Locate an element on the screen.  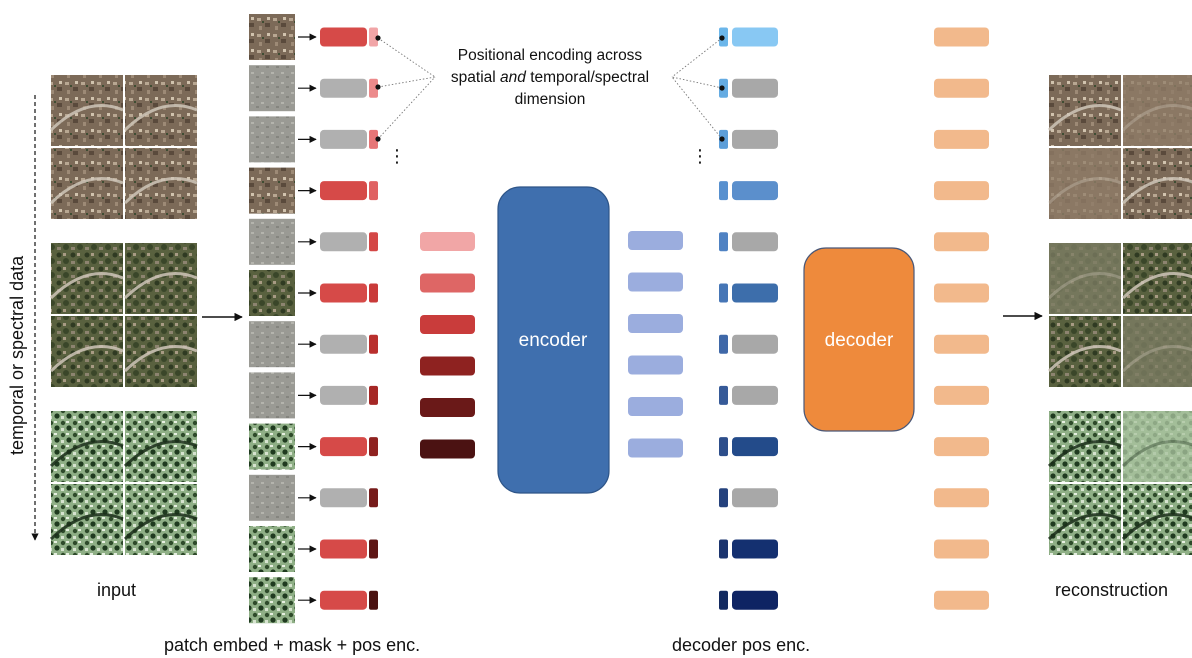
annotation-line-2: spatial and temporal/spectral is located at coordinates (550, 78).